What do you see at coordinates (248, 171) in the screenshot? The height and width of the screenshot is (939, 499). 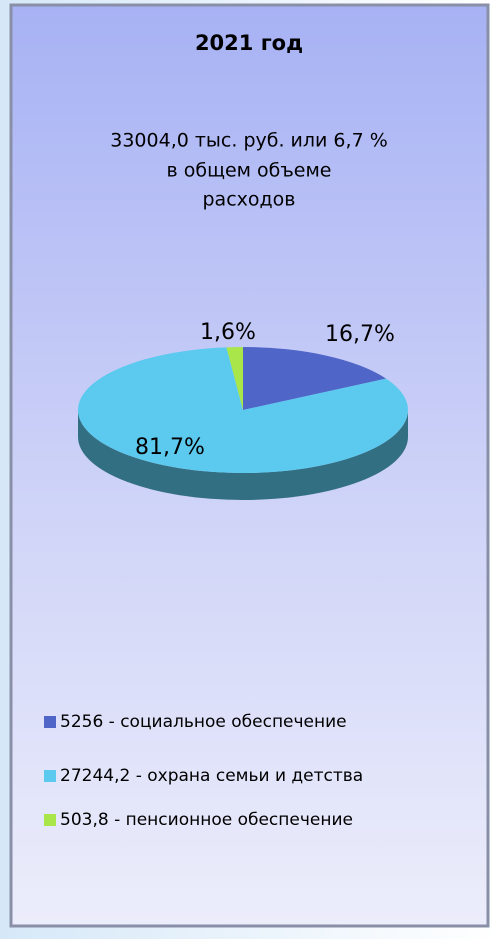 I see `subtitle: в общем объеме` at bounding box center [248, 171].